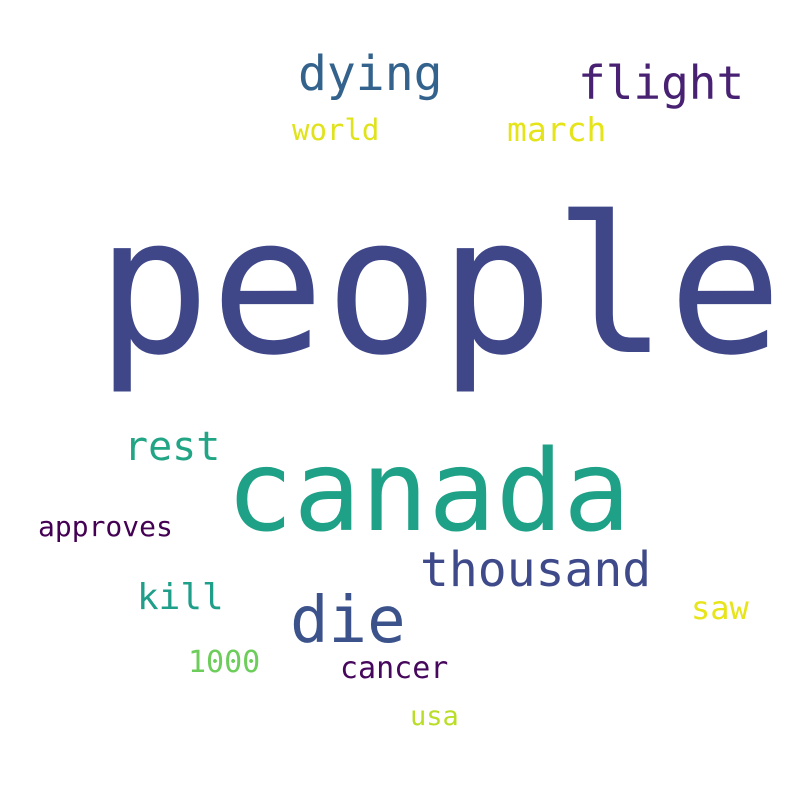  I want to click on word-thousand: thousand, so click(536, 570).